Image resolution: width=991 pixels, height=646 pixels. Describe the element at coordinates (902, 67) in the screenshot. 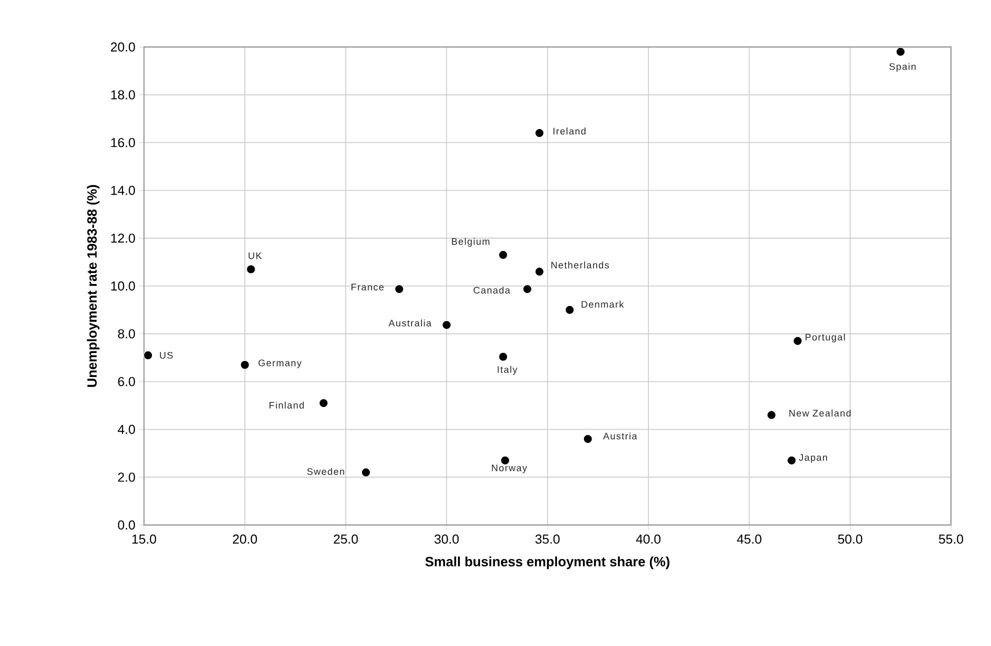

I see `annotation: Spain` at that location.